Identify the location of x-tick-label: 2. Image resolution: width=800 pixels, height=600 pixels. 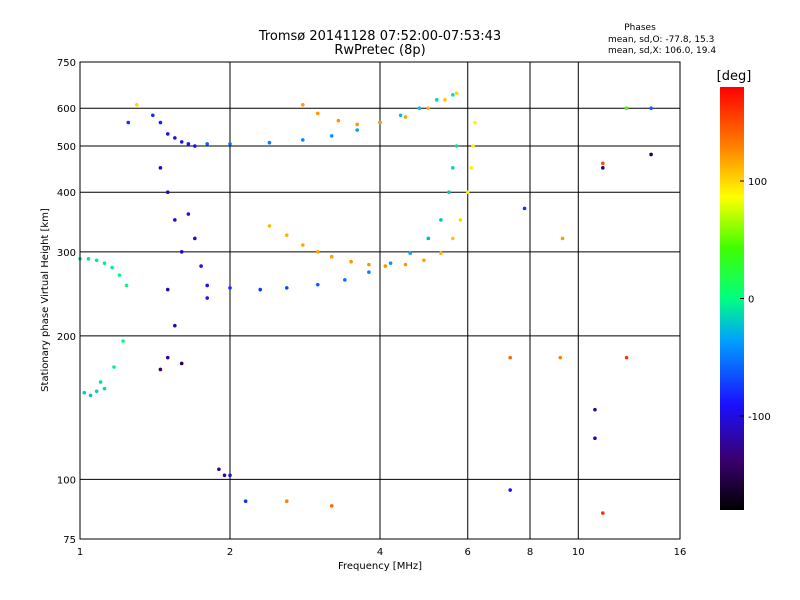
(230, 552).